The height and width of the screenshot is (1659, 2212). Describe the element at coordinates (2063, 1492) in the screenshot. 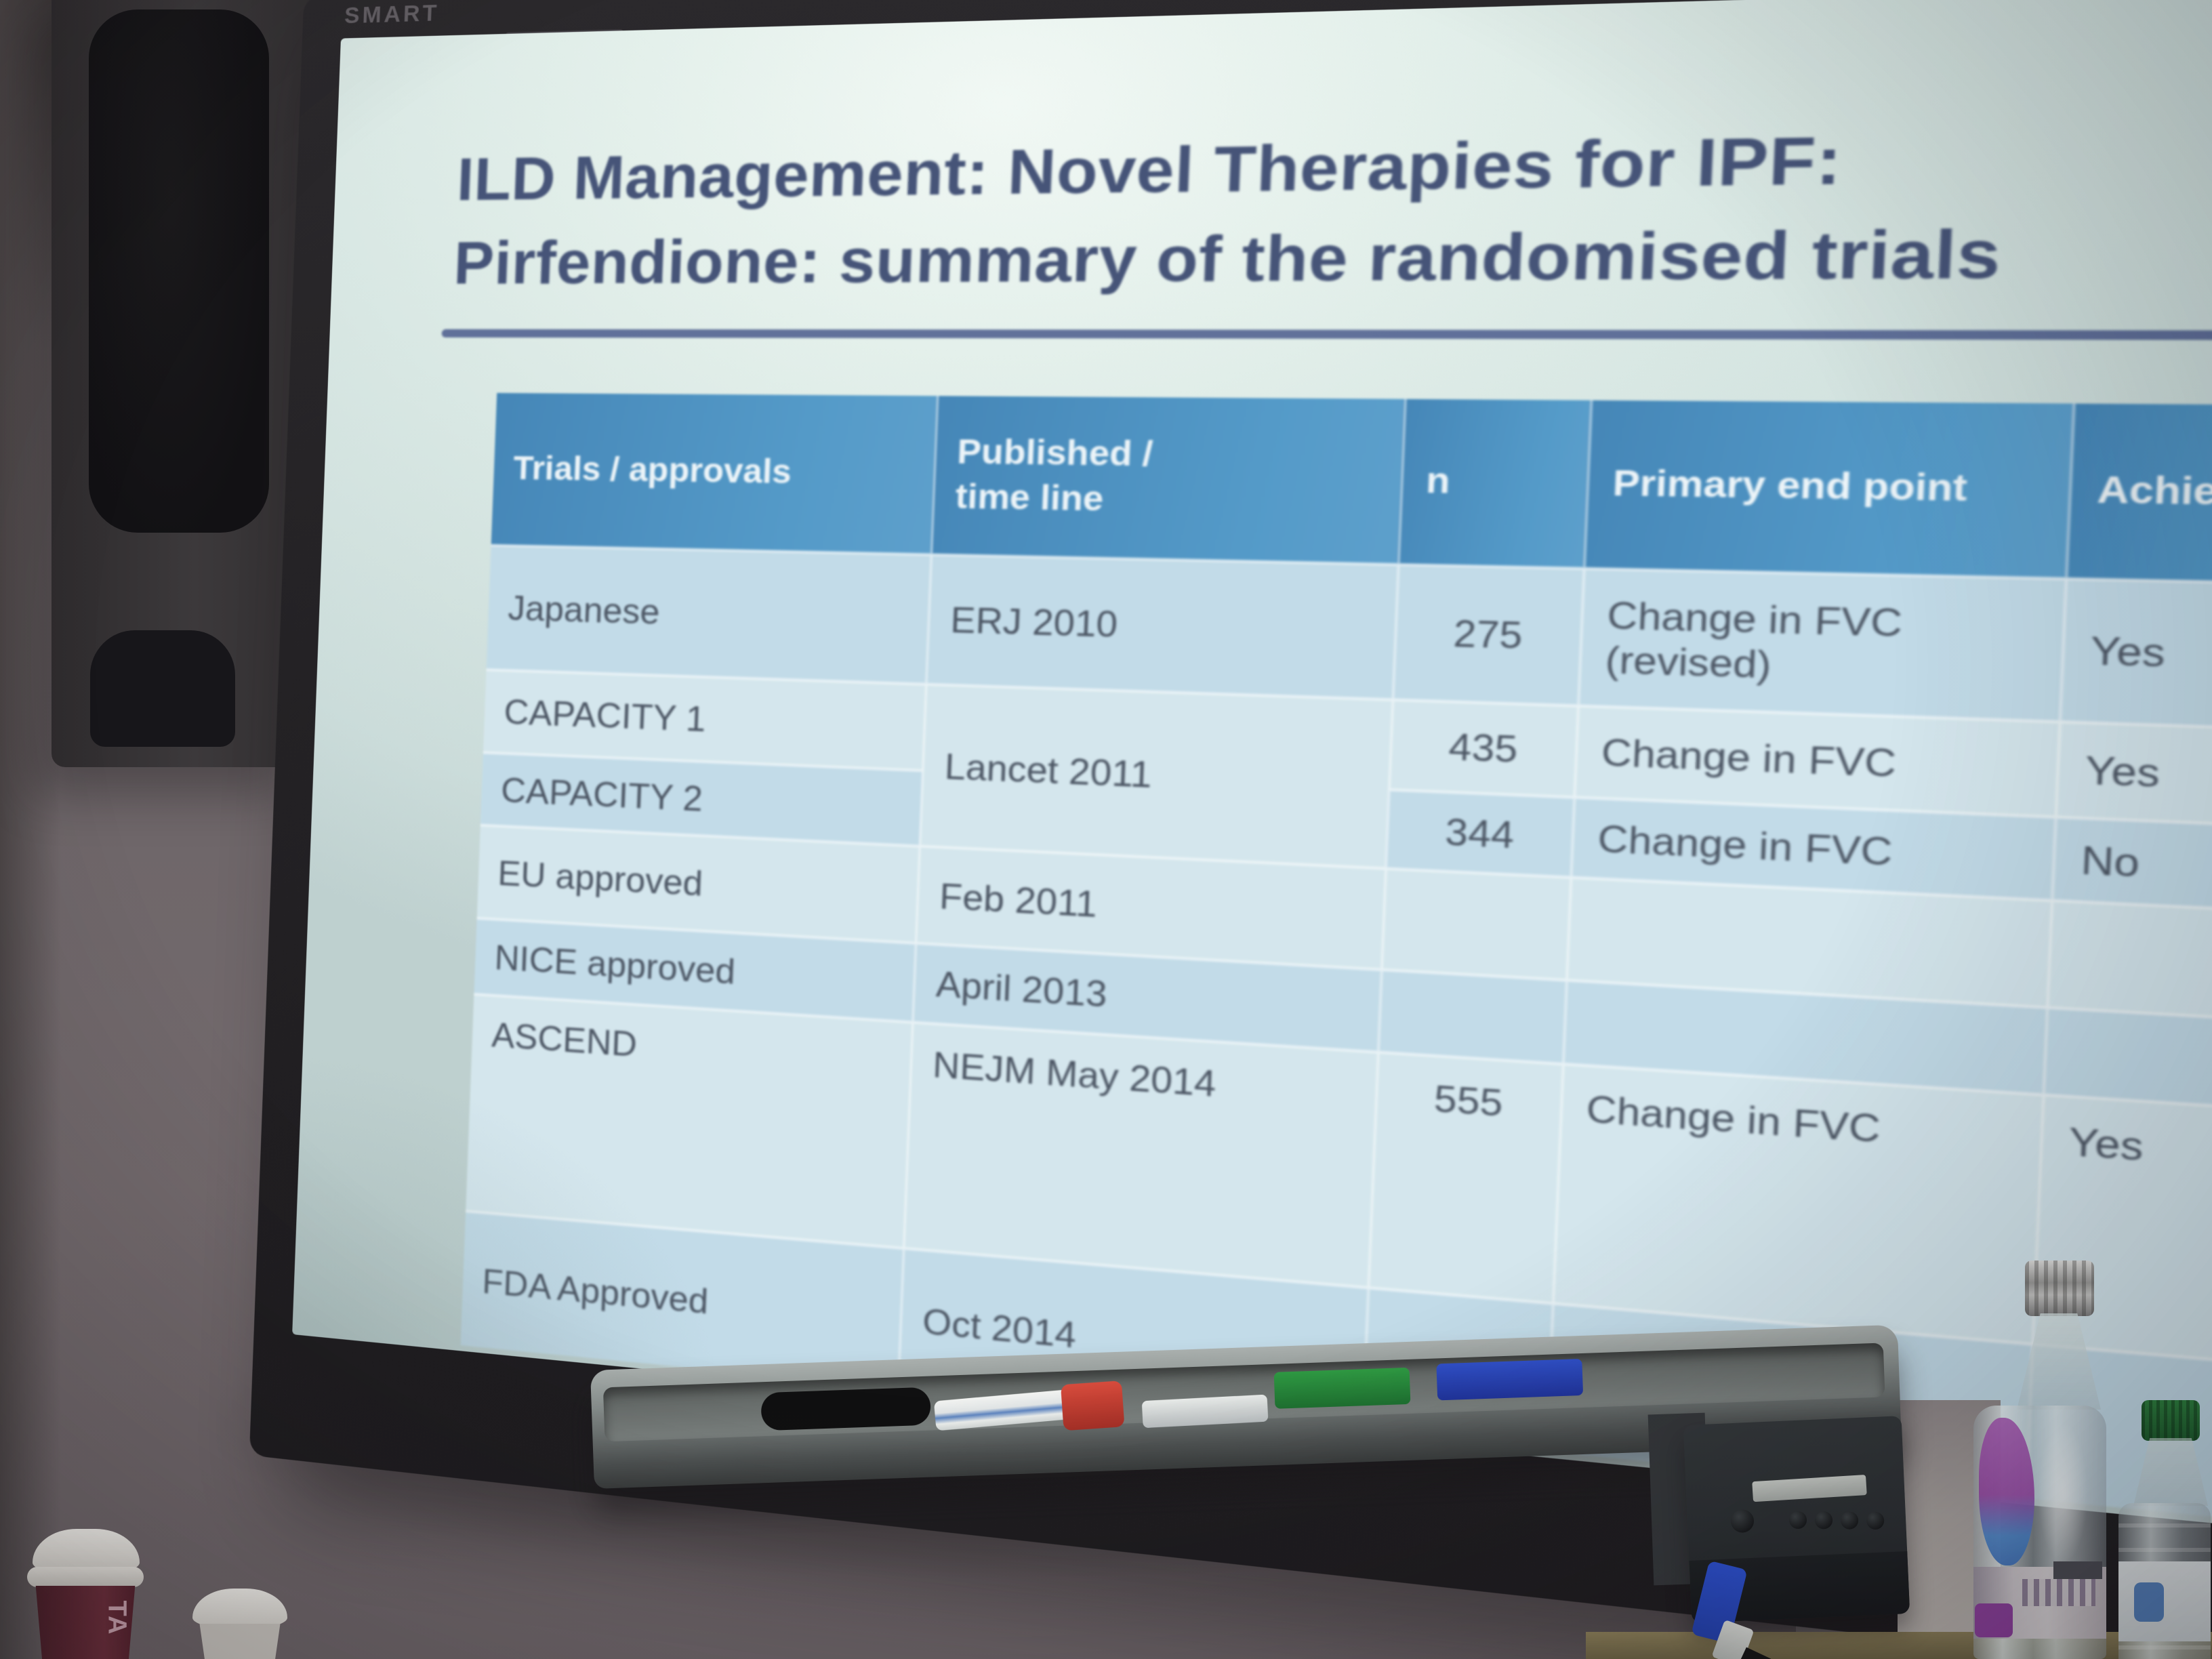

I see `bottle-highlight` at that location.